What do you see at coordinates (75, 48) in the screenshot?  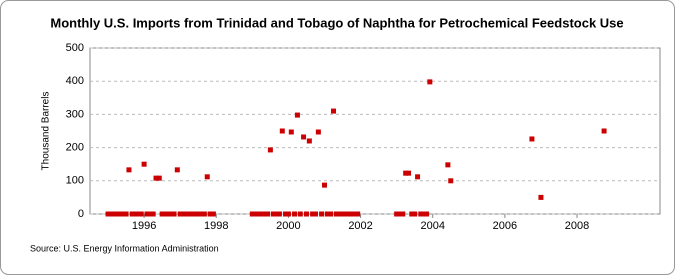 I see `y-tick-label: 500` at bounding box center [75, 48].